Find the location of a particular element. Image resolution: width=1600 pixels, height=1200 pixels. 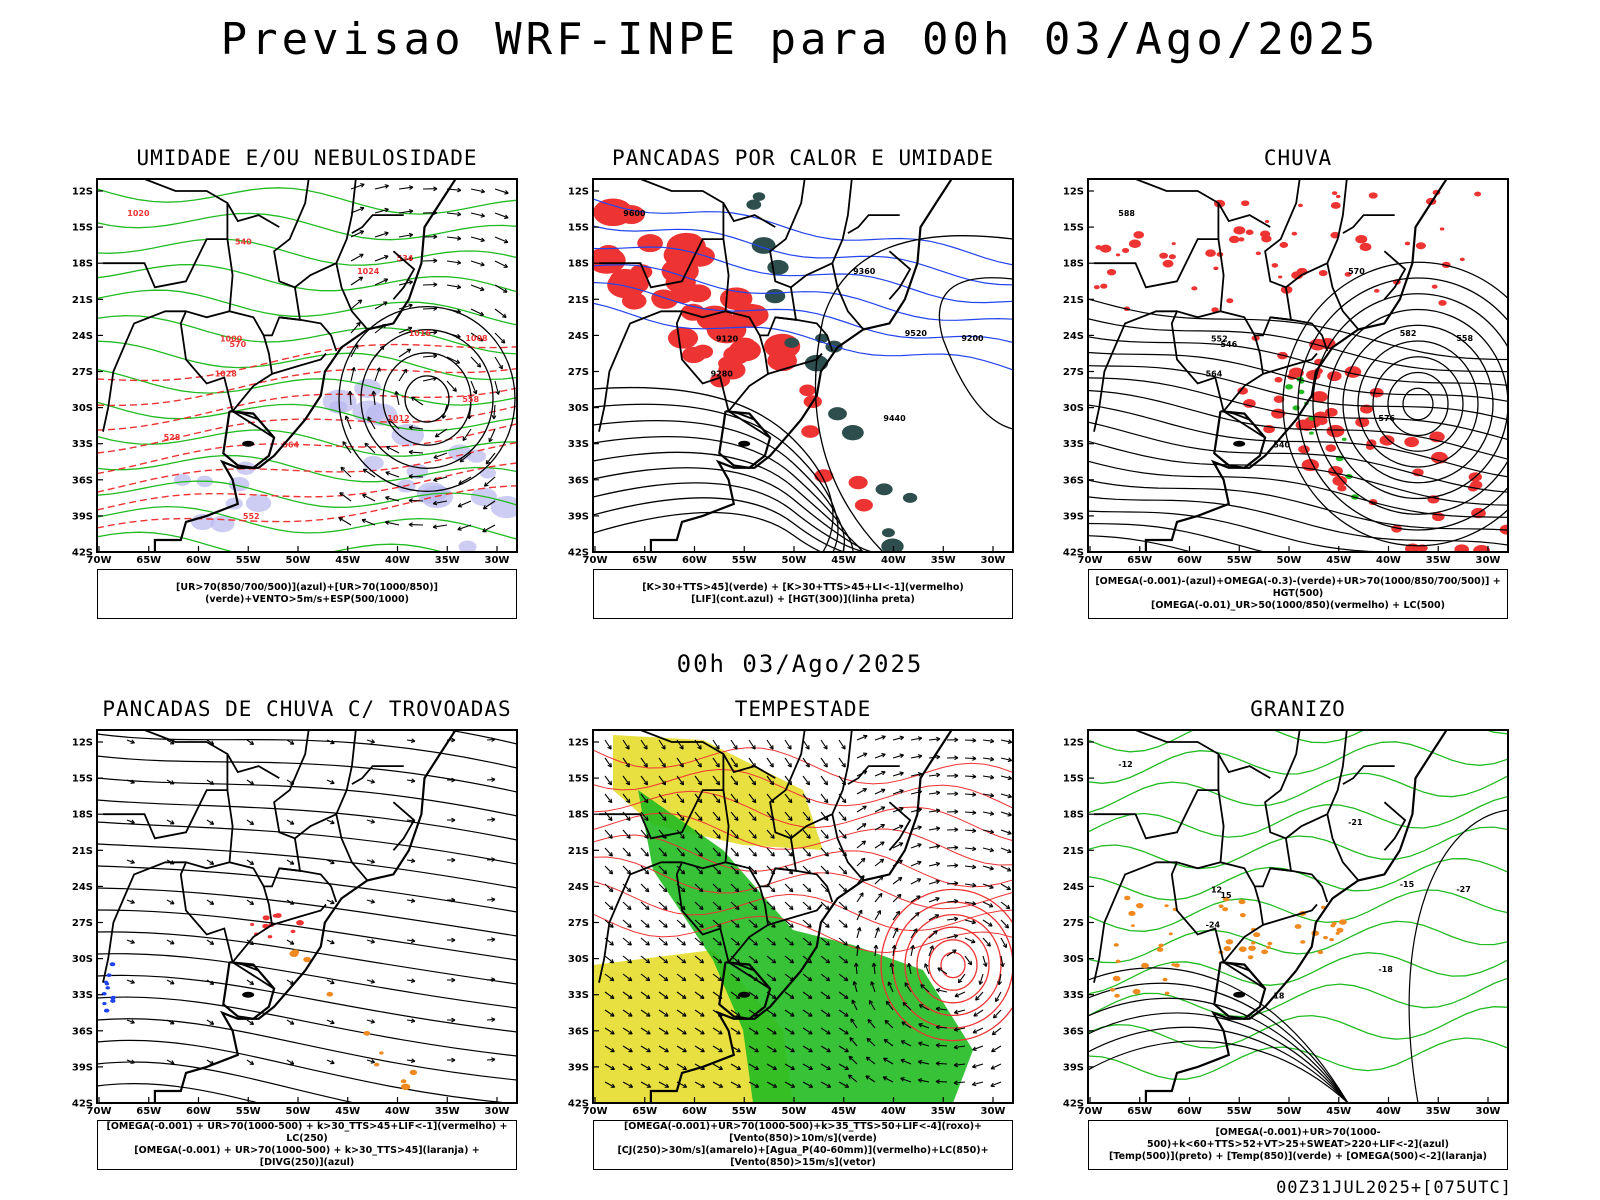

height-contour is located at coordinates (728, 501).